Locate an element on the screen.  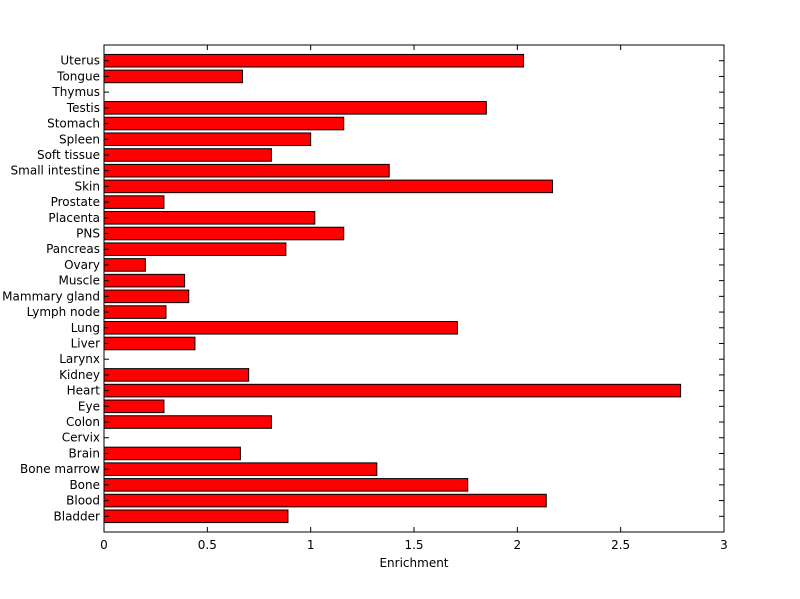
bar-kidney is located at coordinates (176, 375).